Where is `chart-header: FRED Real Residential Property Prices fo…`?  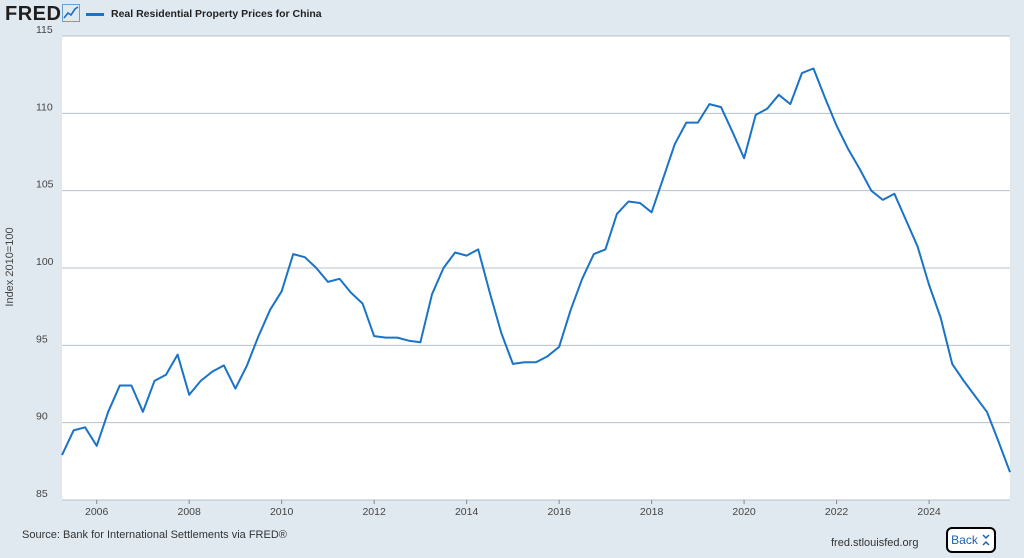 chart-header: FRED Real Residential Property Prices fo… is located at coordinates (512, 15).